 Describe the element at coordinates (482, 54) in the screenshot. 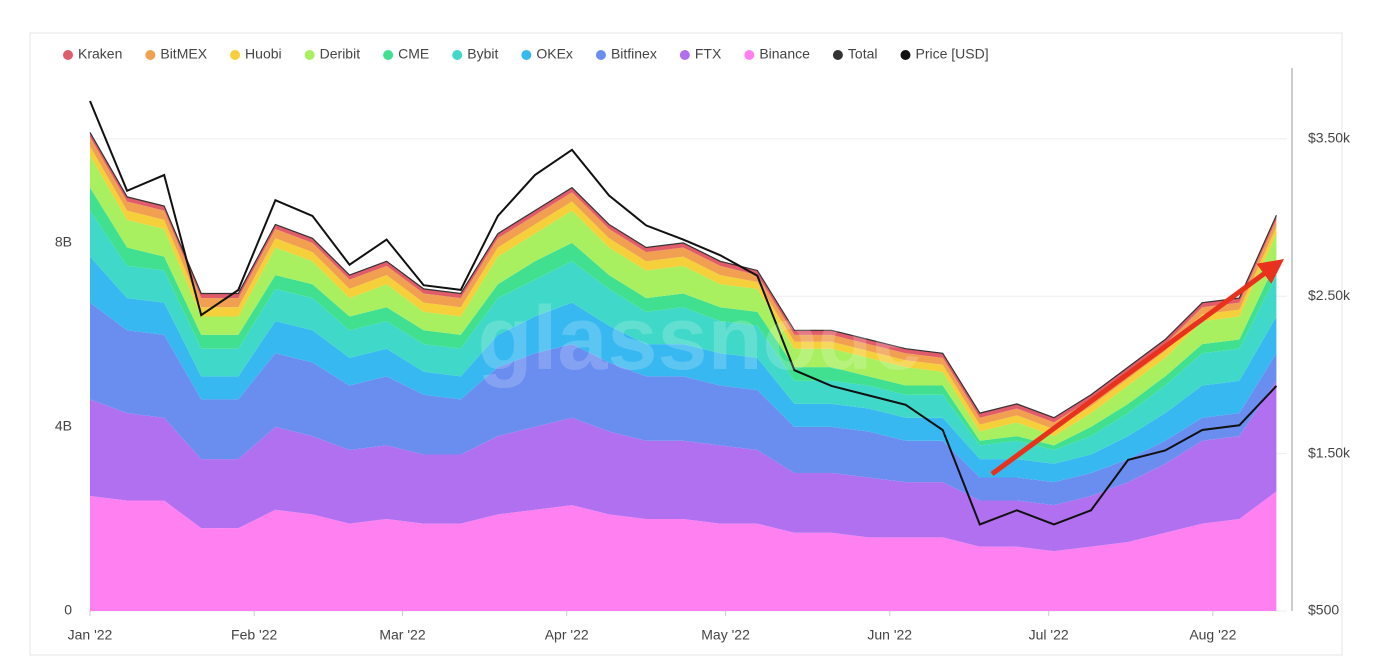

I see `legend-label: Bybit` at that location.